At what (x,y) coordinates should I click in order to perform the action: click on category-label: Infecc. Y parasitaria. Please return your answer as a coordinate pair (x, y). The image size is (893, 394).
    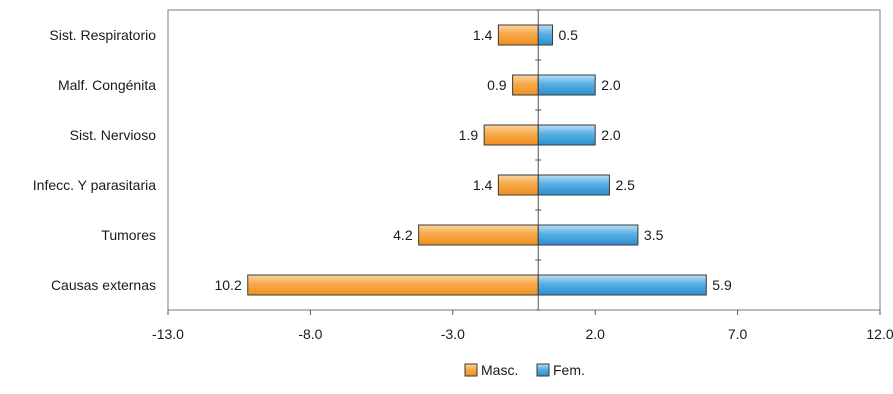
    Looking at the image, I should click on (94, 185).